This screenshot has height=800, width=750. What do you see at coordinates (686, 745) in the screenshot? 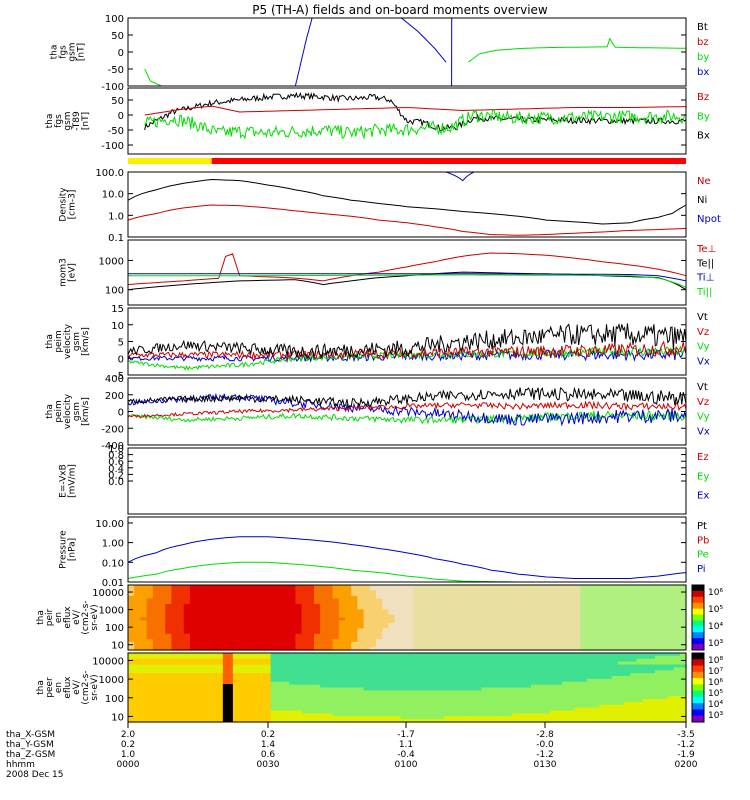
I see `x-row-value: -1.2` at bounding box center [686, 745].